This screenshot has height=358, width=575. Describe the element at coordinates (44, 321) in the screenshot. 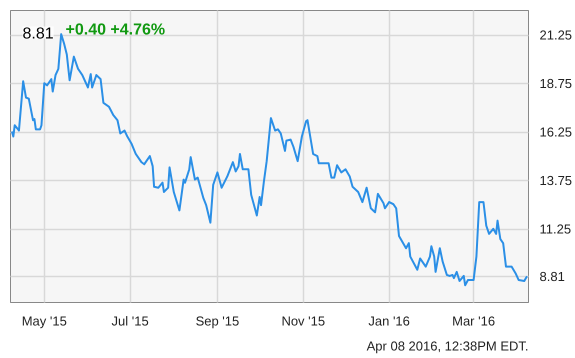

I see `x-tick-label: May '15` at that location.